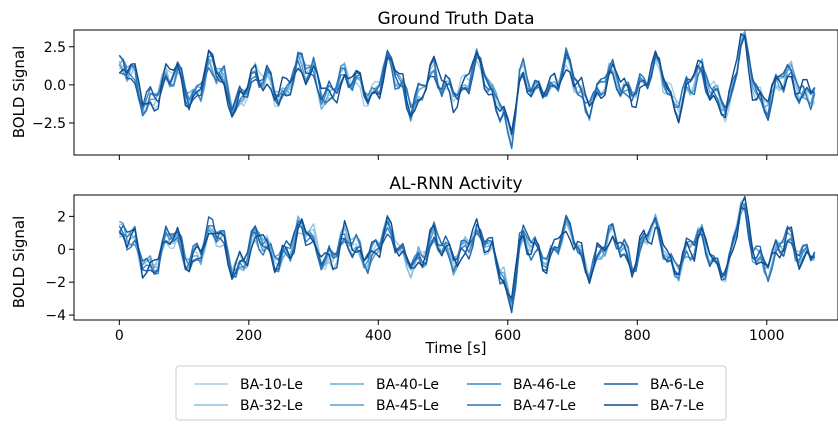 The image size is (838, 429). Describe the element at coordinates (55, 316) in the screenshot. I see `y-tick-label: −4` at that location.